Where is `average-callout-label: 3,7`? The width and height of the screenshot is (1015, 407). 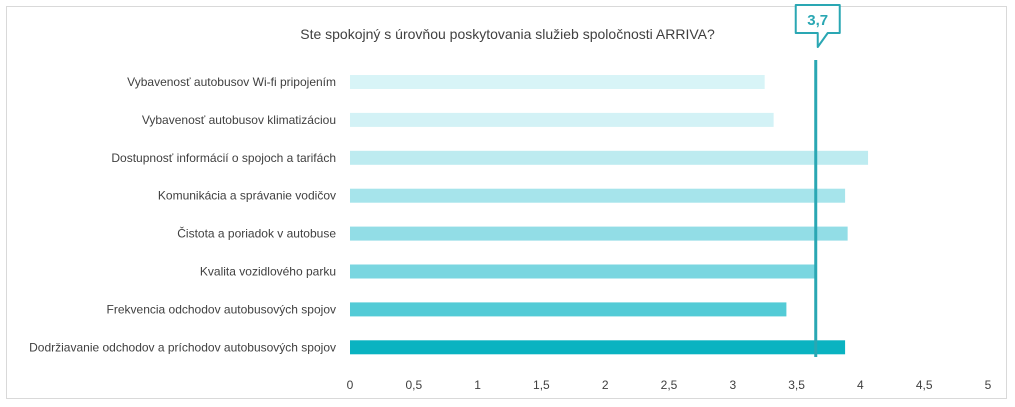 average-callout-label: 3,7 is located at coordinates (817, 20).